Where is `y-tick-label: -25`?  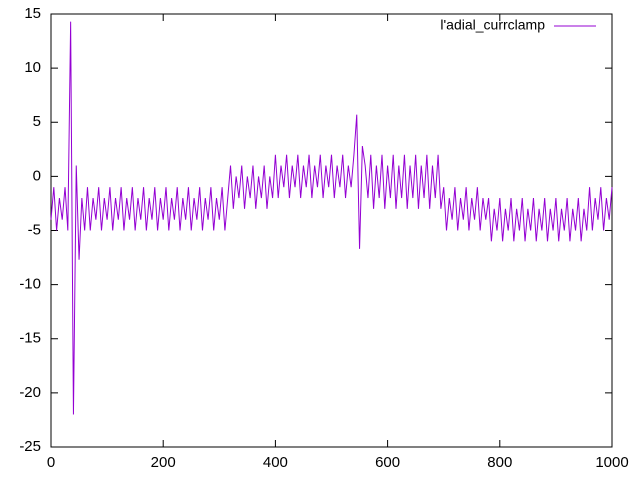
y-tick-label: -25 is located at coordinates (30, 446).